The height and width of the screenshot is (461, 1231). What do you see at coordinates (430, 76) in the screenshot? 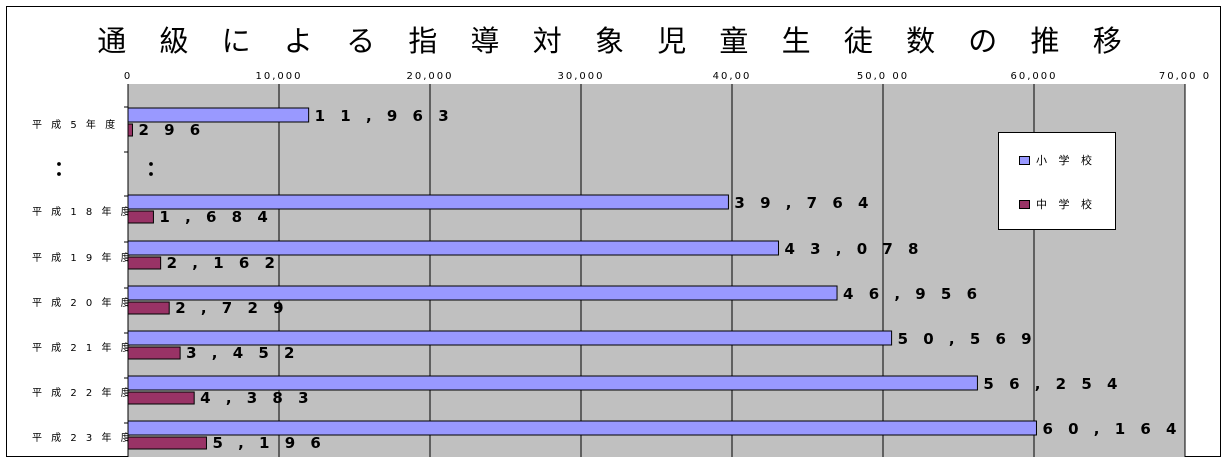
I see `x-tick-label: 20,000` at bounding box center [430, 76].